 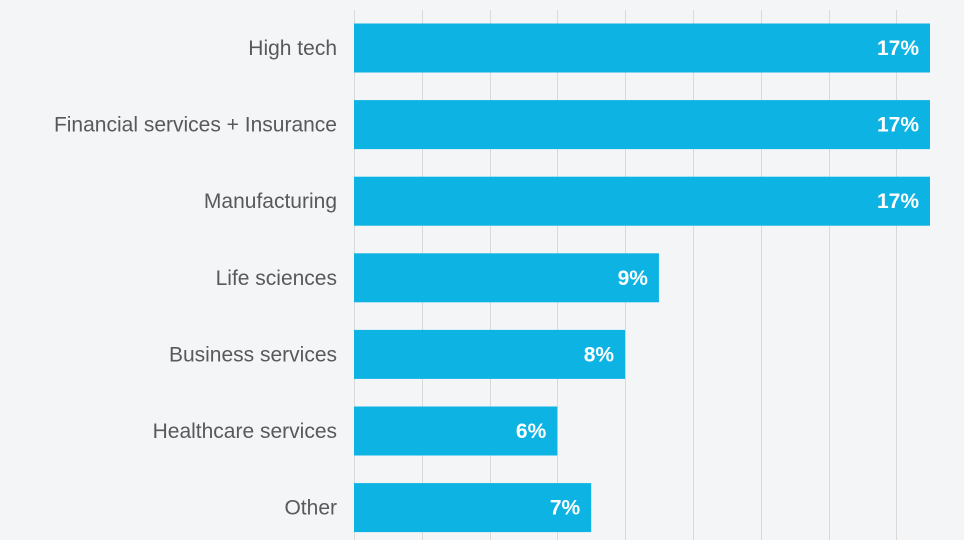 I want to click on category-label: Life sciences, so click(x=276, y=278).